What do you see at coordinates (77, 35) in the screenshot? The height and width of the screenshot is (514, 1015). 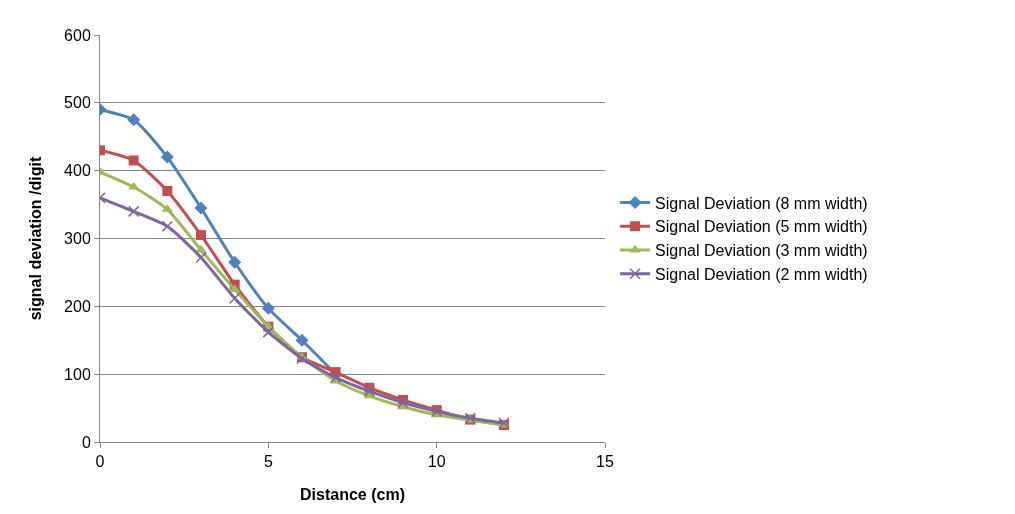 I see `y-tick-label: 600` at bounding box center [77, 35].